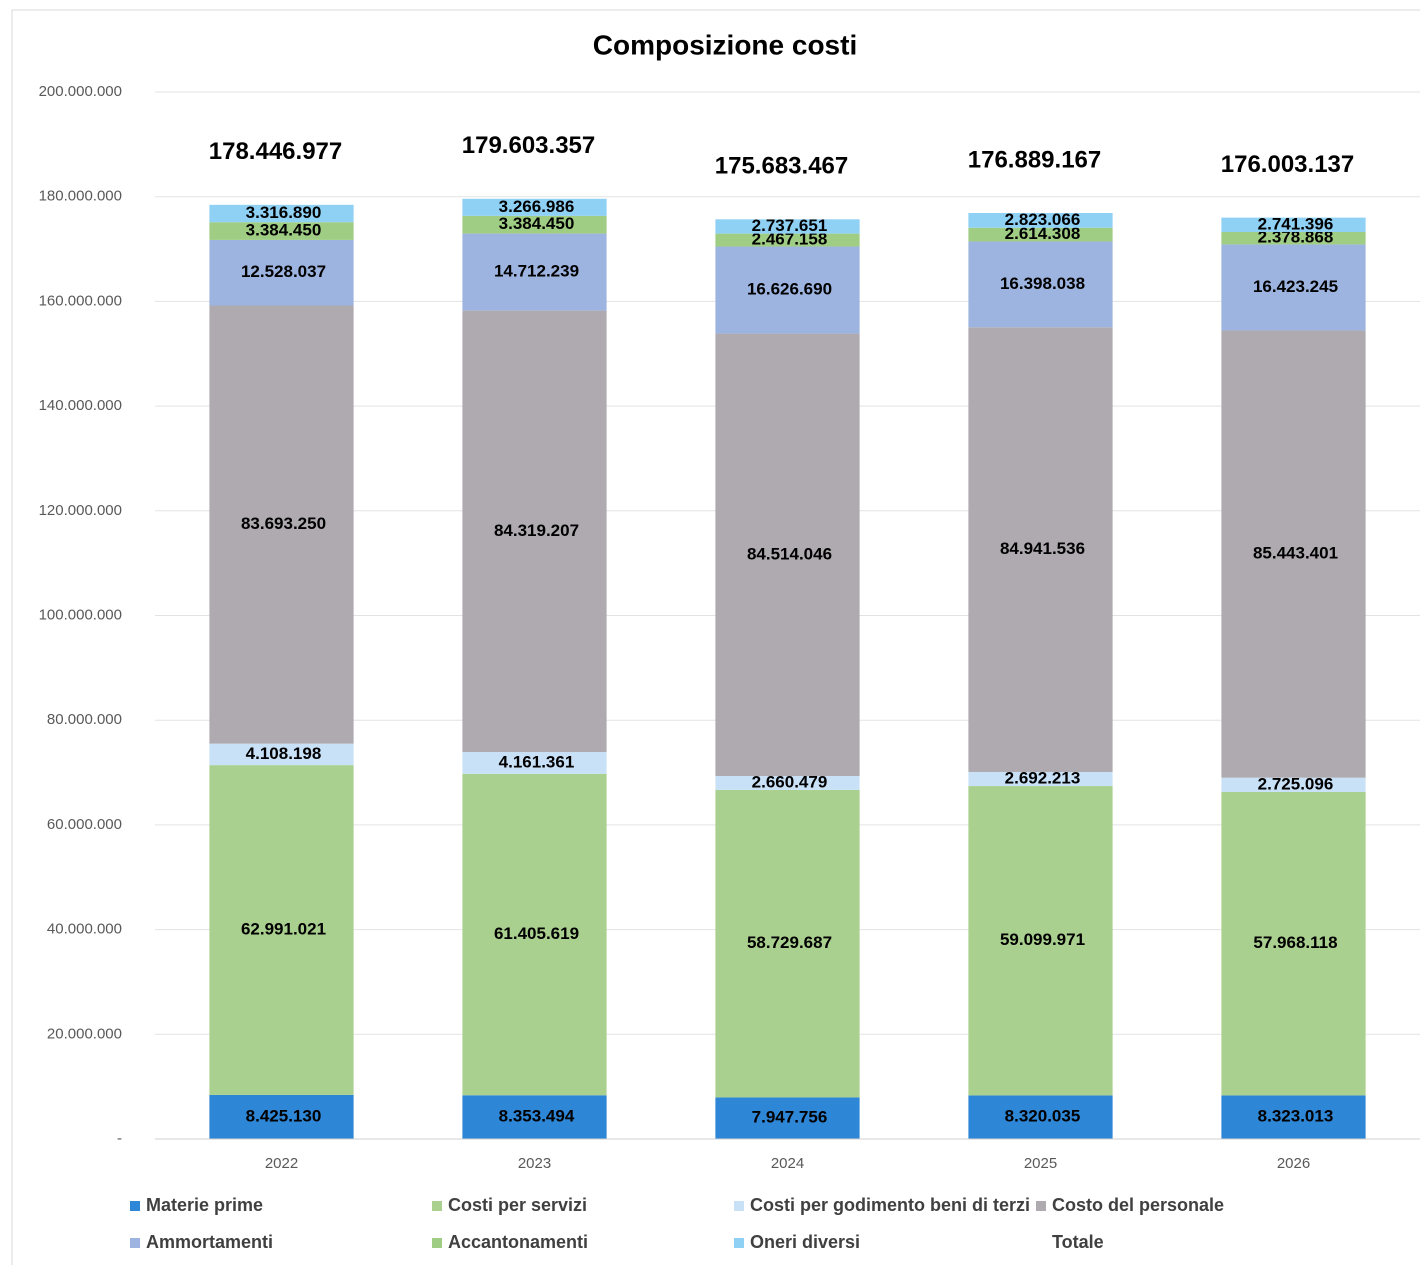  Describe the element at coordinates (1295, 286) in the screenshot. I see `segment-label: 16.423.245` at that location.